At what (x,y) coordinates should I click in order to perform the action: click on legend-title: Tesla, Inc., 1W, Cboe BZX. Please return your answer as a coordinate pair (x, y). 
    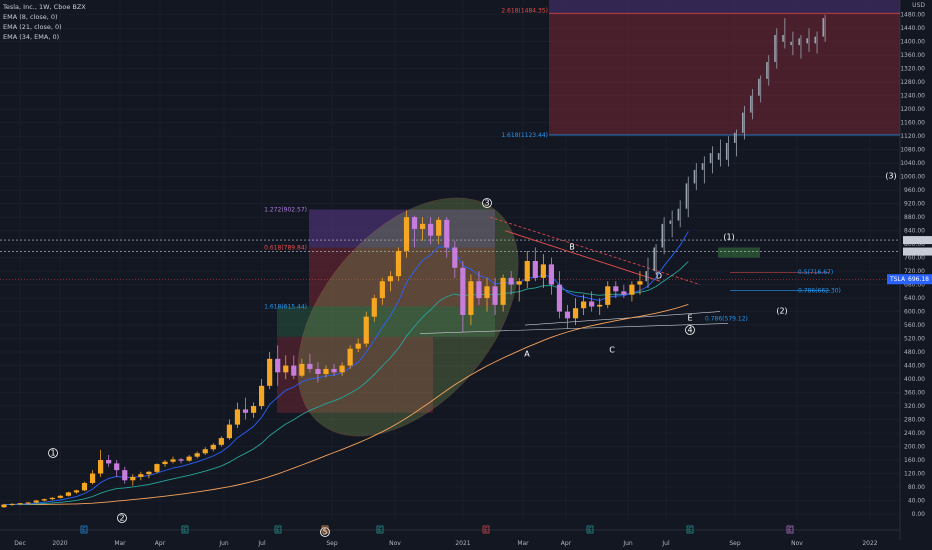
    Looking at the image, I should click on (44, 7).